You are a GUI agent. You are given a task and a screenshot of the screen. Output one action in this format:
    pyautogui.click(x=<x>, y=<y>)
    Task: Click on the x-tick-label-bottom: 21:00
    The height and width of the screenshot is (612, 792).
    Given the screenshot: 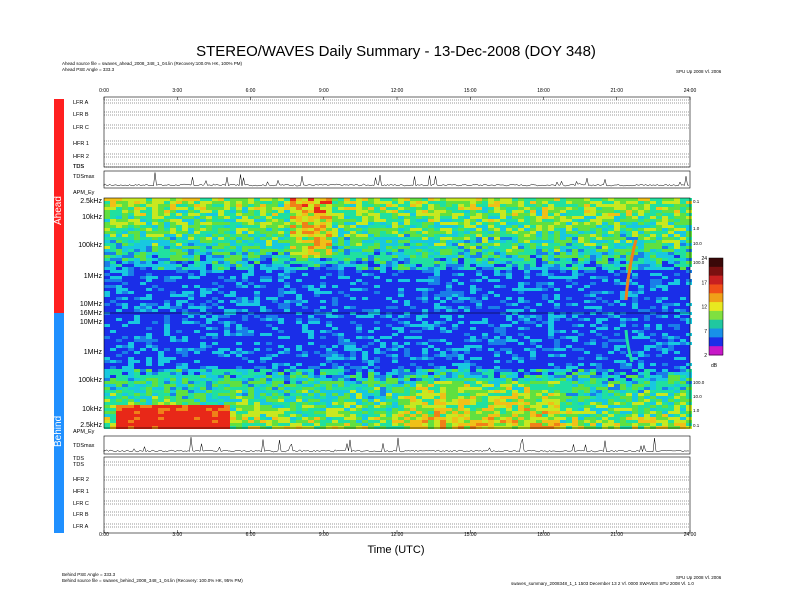 What is the action you would take?
    pyautogui.click(x=616, y=535)
    